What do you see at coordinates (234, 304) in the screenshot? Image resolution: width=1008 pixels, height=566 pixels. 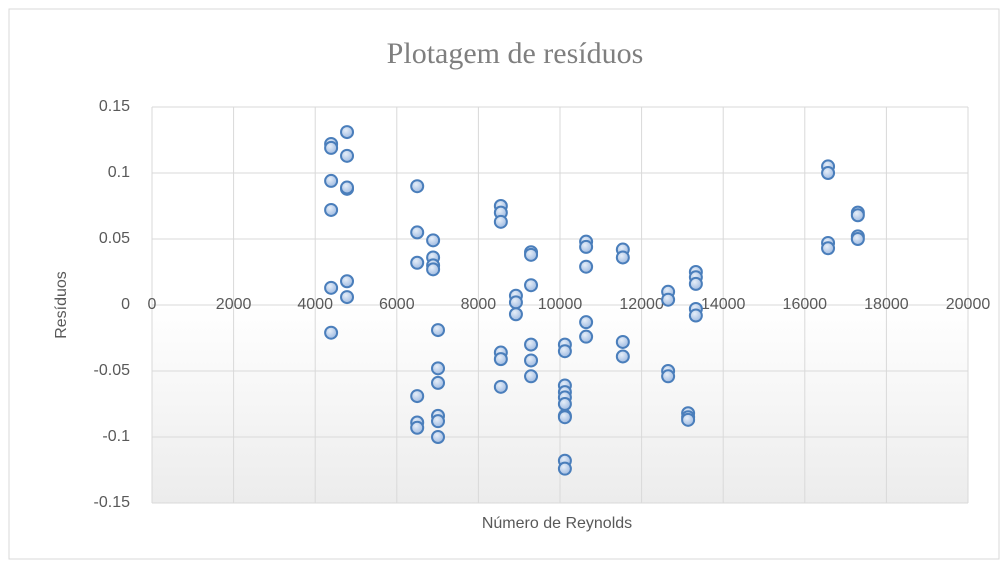 I see `x-tick-label: 2000` at bounding box center [234, 304].